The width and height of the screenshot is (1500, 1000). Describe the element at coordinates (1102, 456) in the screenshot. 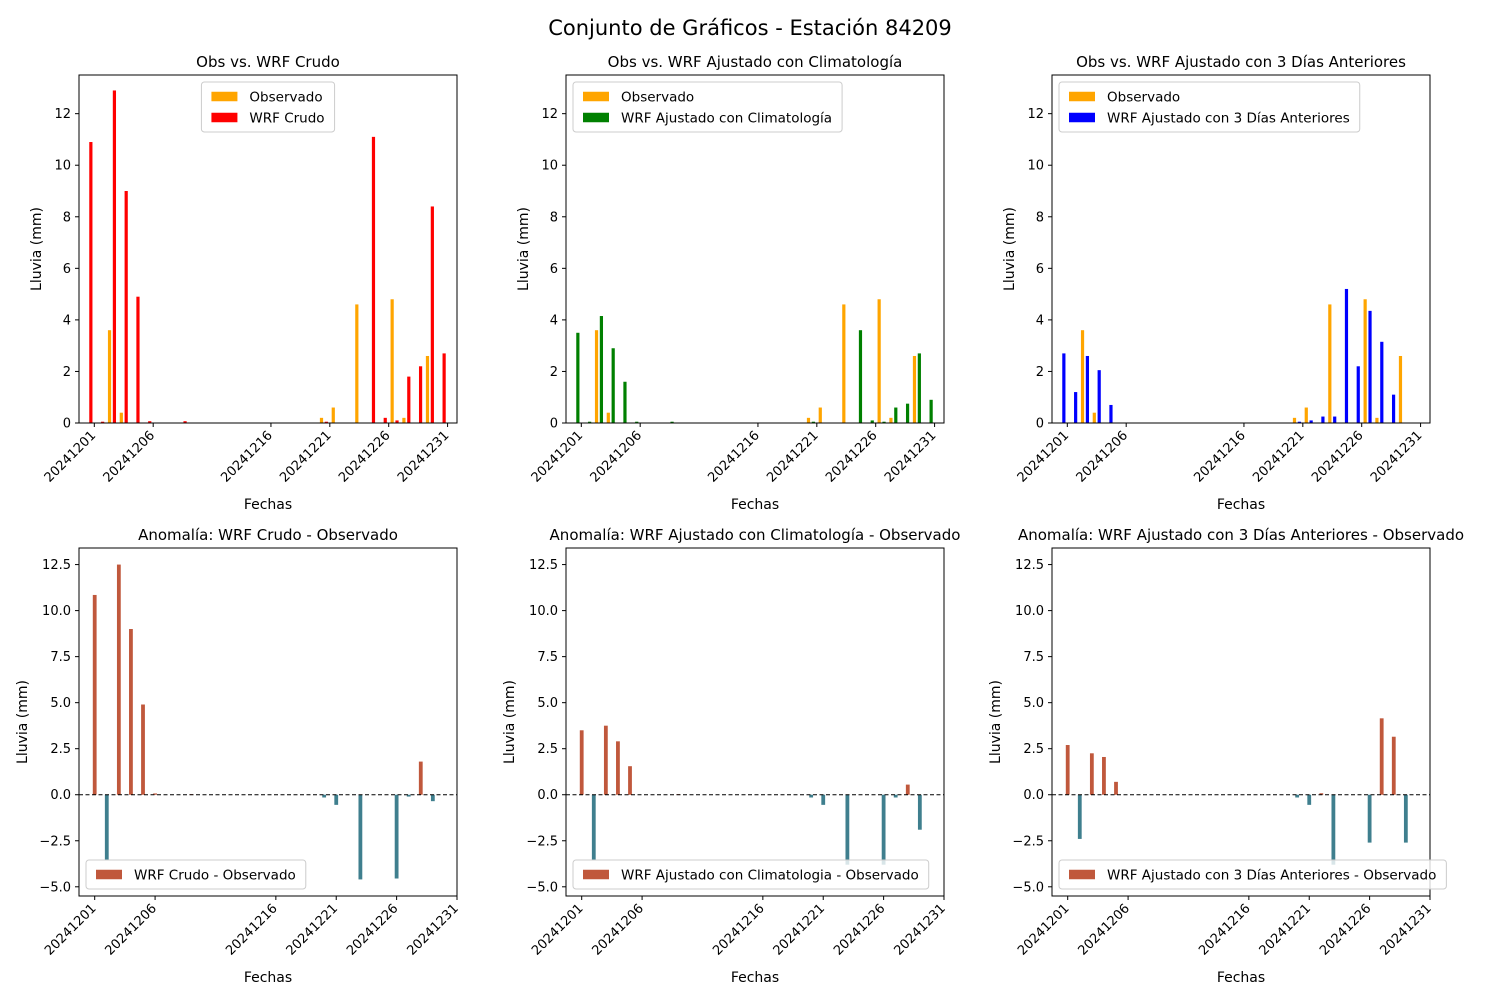

I see `x-tick-label: 20241206` at that location.